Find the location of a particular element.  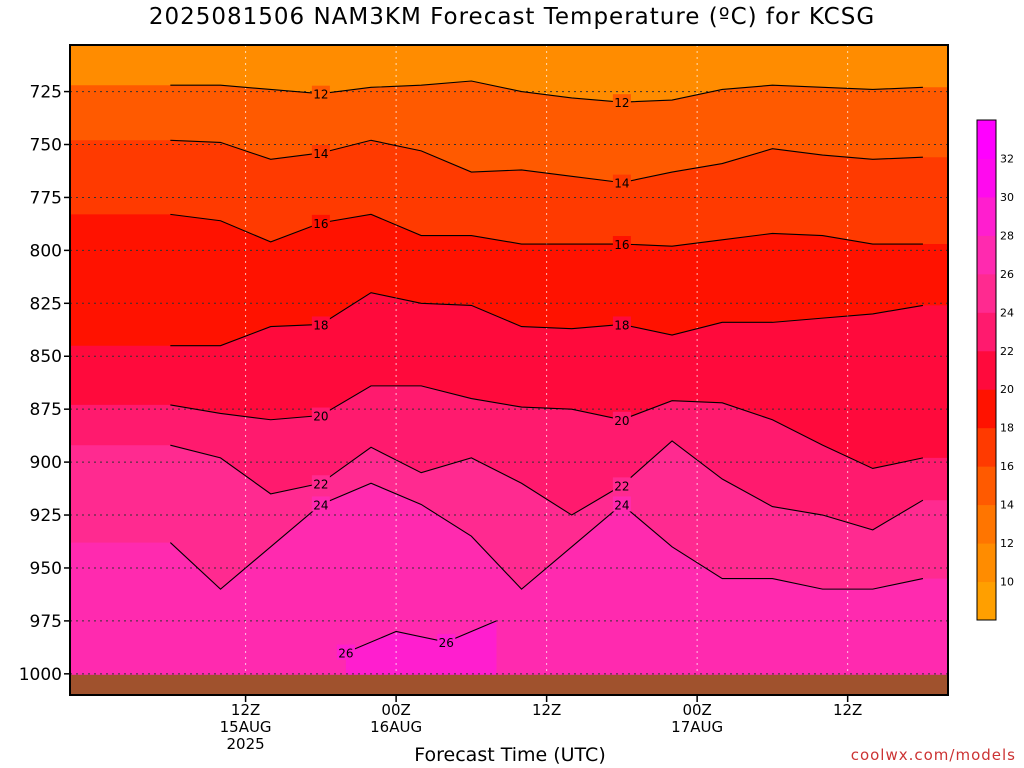

colorbar-label-28: 28 is located at coordinates (1007, 235).